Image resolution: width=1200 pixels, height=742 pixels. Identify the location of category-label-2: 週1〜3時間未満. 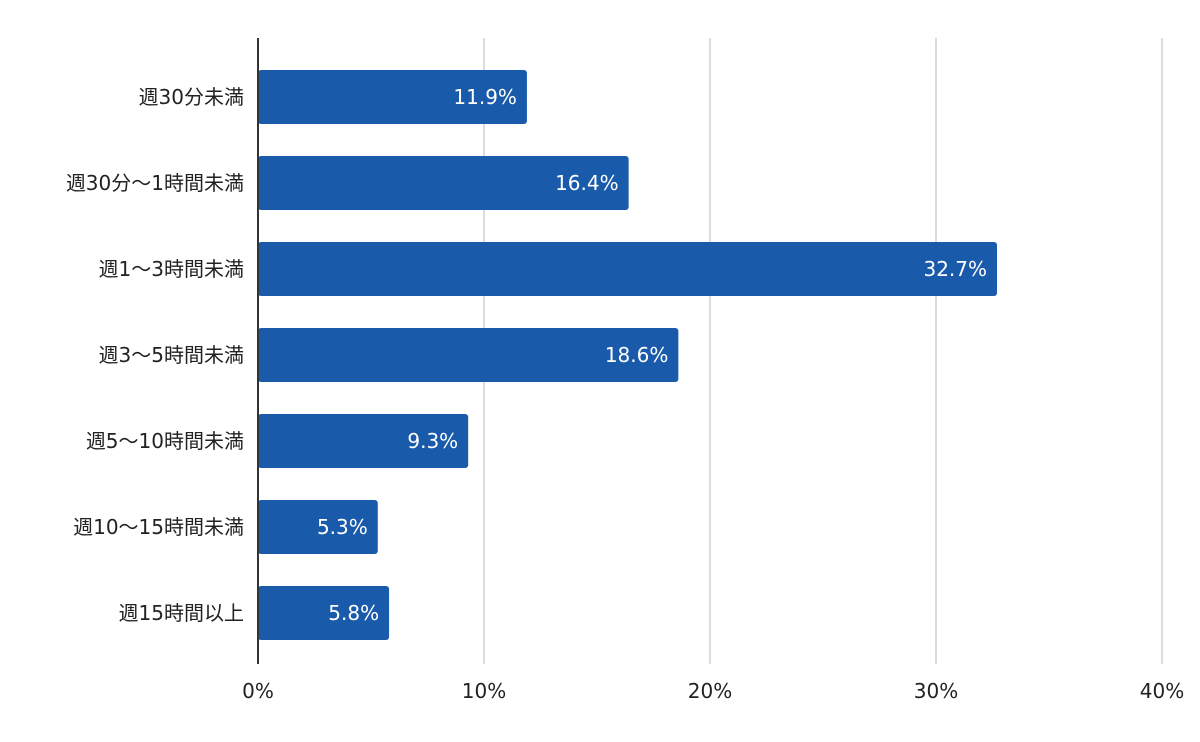
(171, 269).